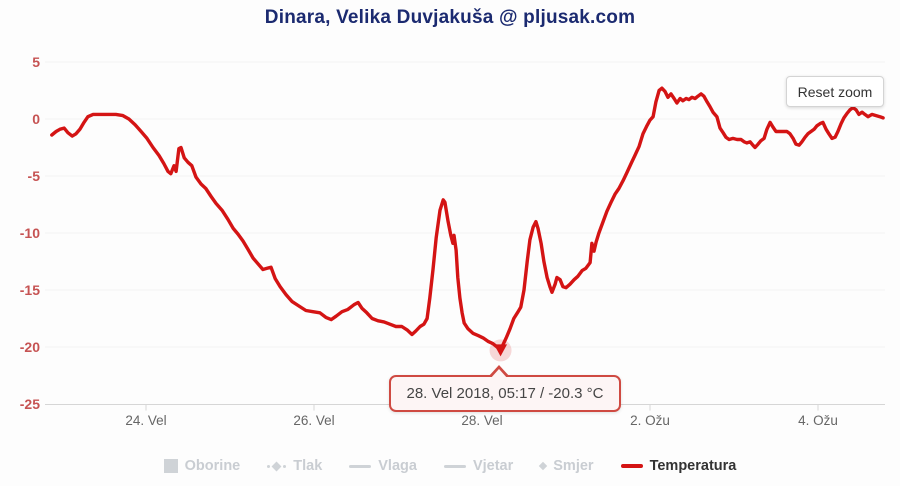 The width and height of the screenshot is (900, 486). Describe the element at coordinates (493, 466) in the screenshot. I see `legend-label: Vjetar` at that location.